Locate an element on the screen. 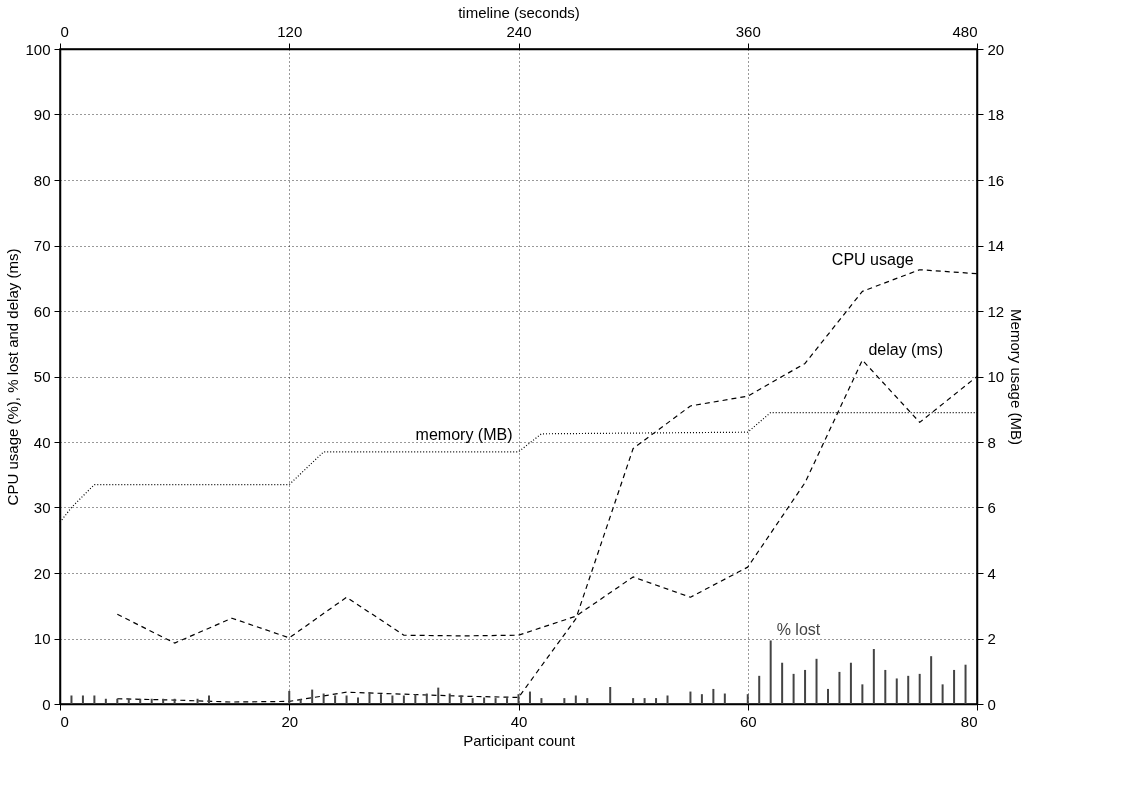 This screenshot has height=798, width=1123. y-tick-label: 70 is located at coordinates (42, 245).